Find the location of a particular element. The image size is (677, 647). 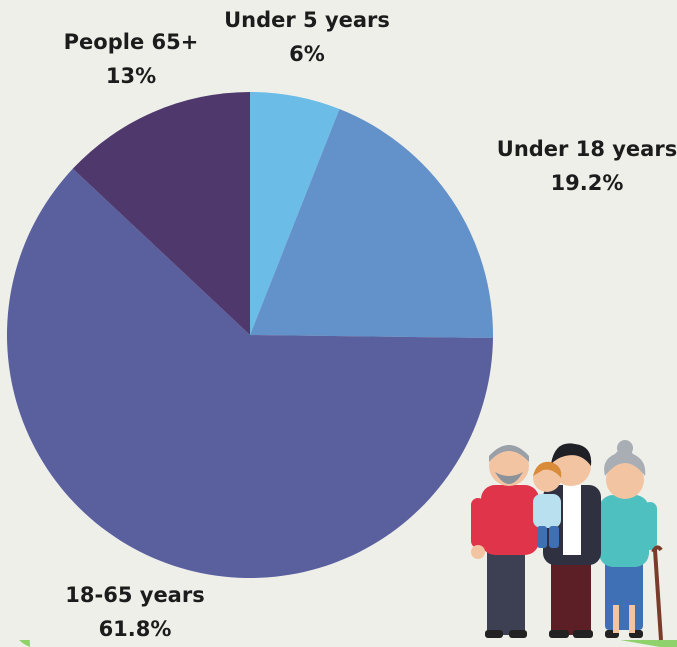

slice-percent-label: 6% is located at coordinates (307, 53).